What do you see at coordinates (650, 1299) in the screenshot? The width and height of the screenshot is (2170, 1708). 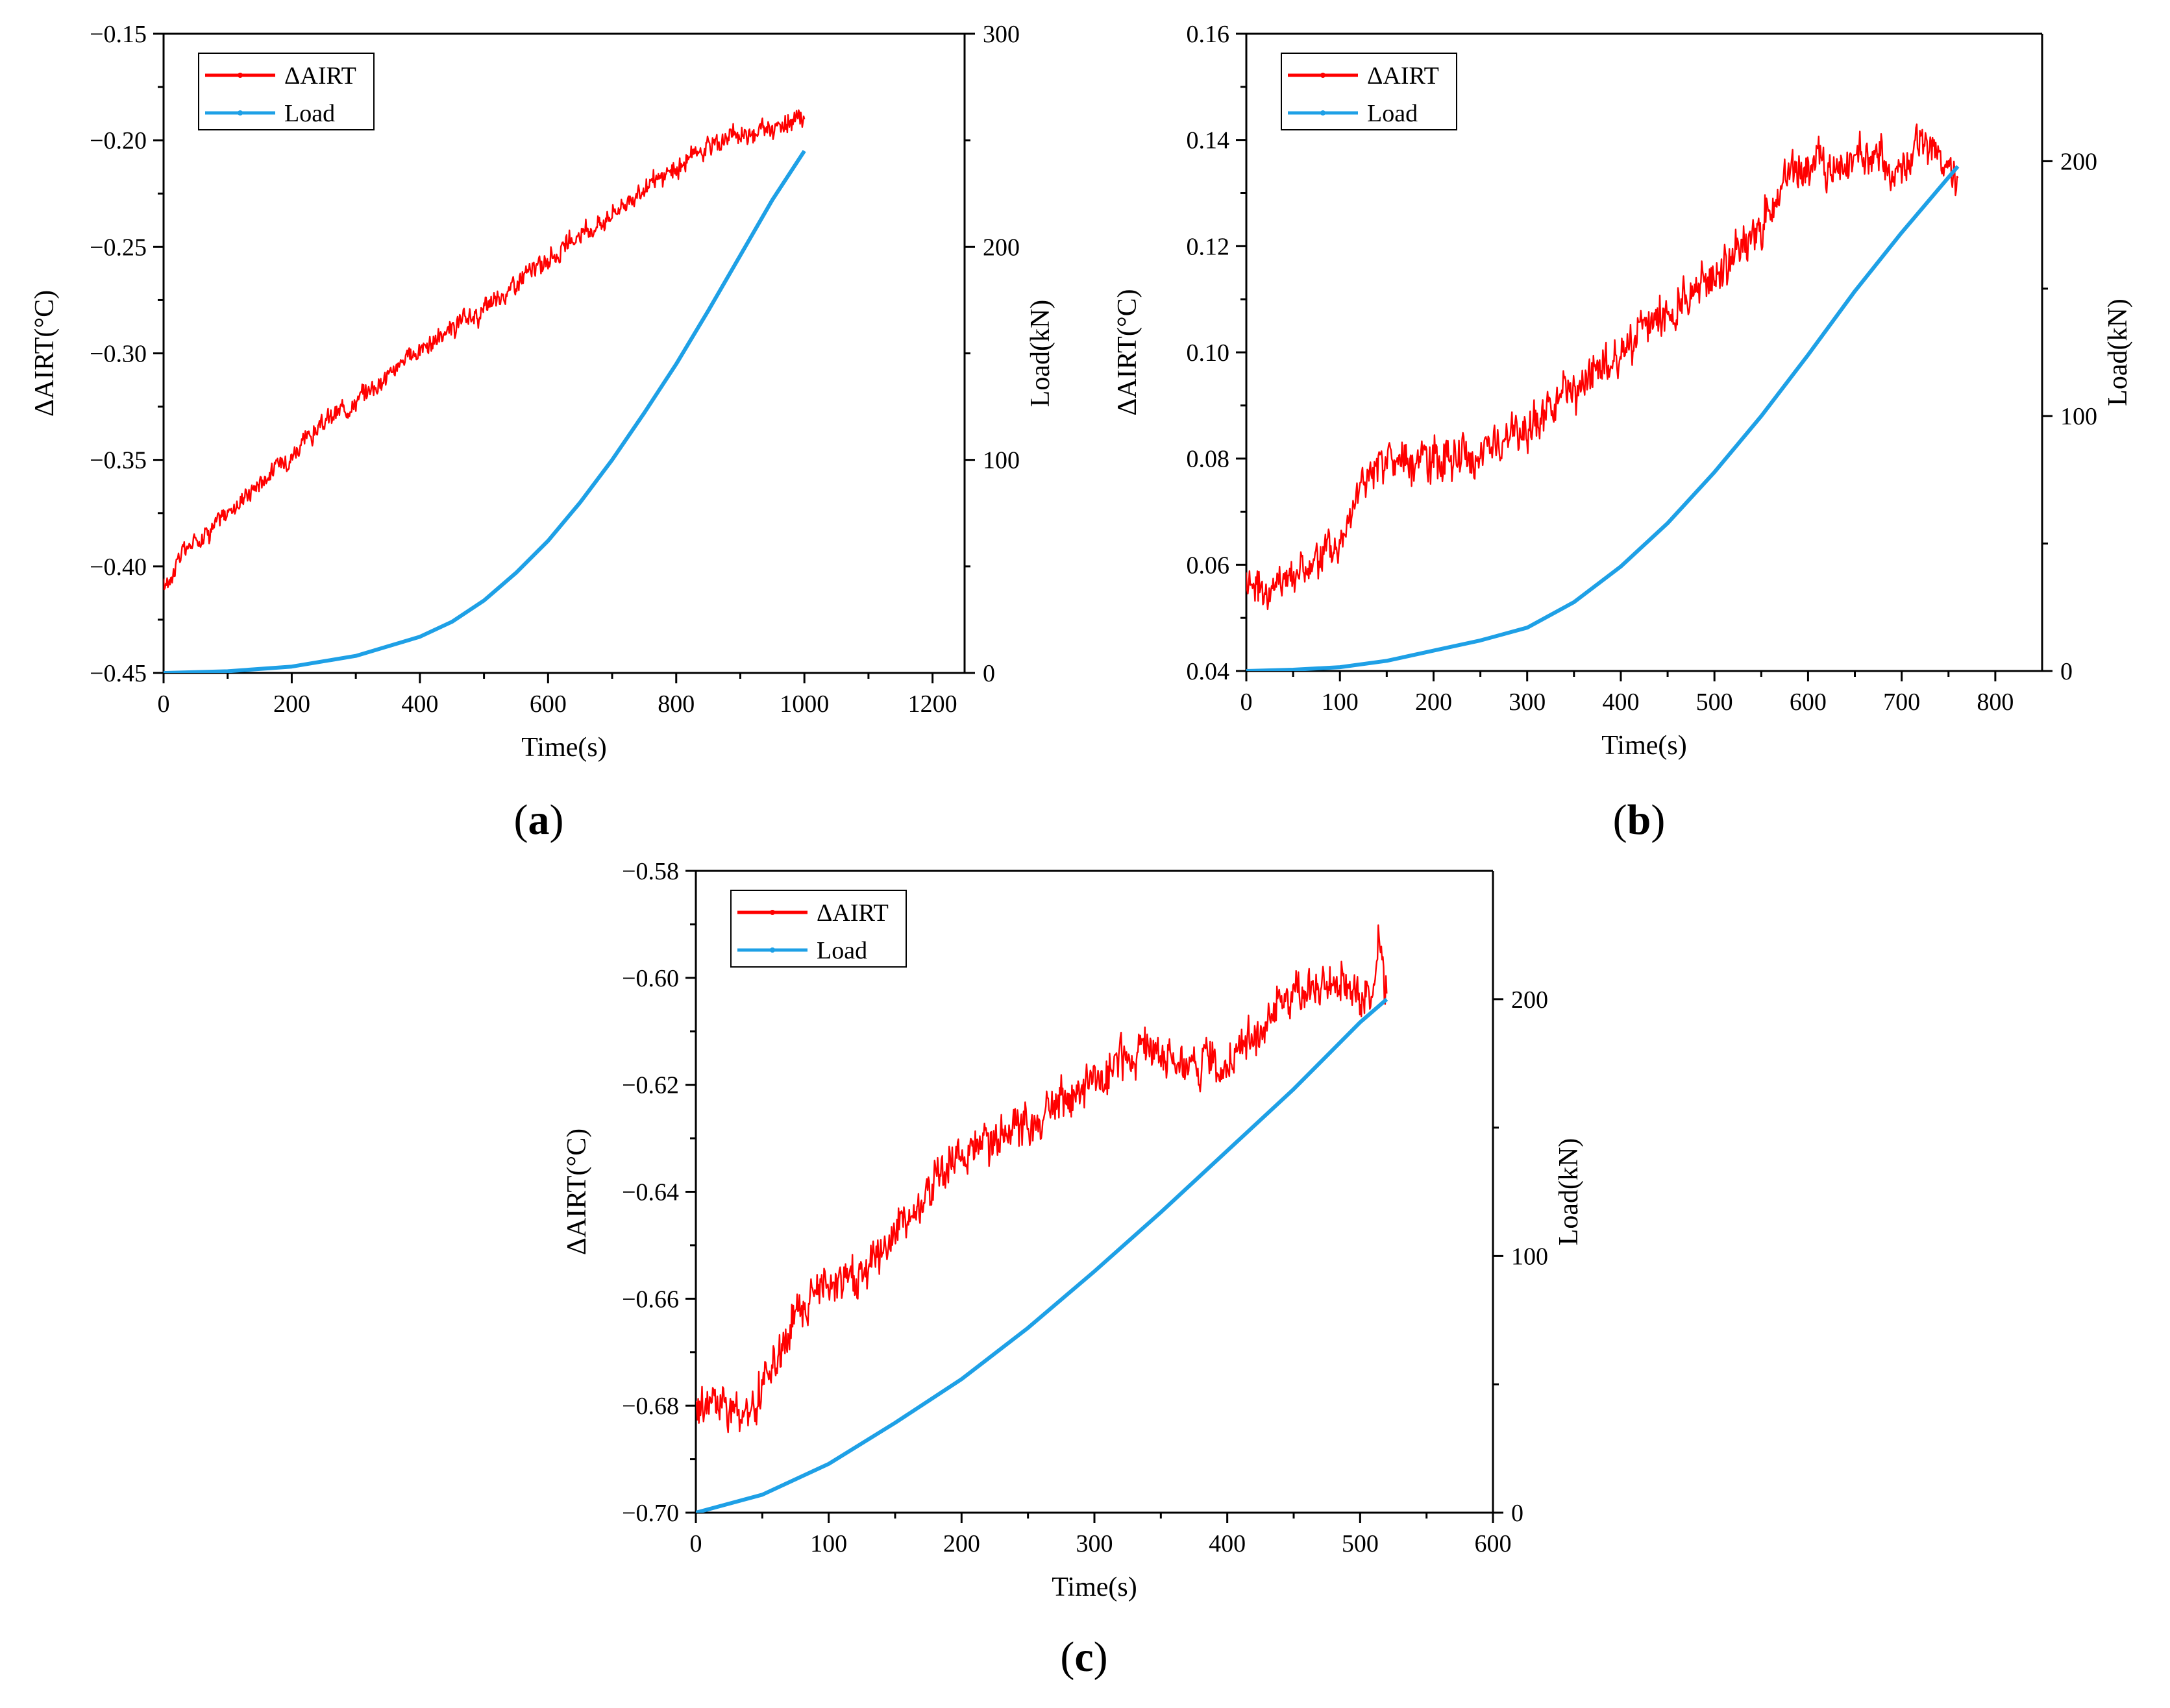 I see `y-tick-label: −0.66` at bounding box center [650, 1299].